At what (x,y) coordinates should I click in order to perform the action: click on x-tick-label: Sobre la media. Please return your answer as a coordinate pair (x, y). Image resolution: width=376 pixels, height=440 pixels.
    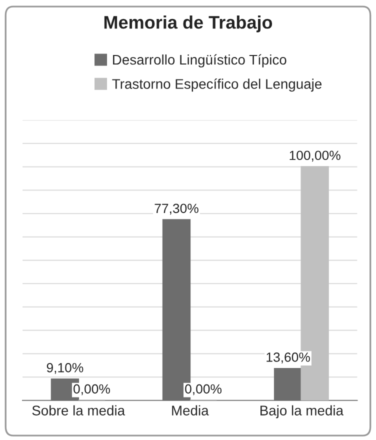
    Looking at the image, I should click on (79, 410).